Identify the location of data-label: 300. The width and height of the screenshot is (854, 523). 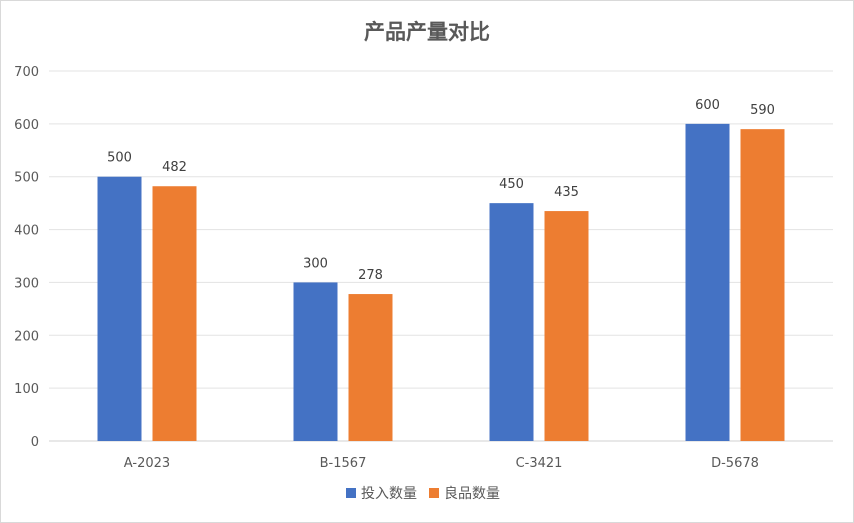
(315, 263).